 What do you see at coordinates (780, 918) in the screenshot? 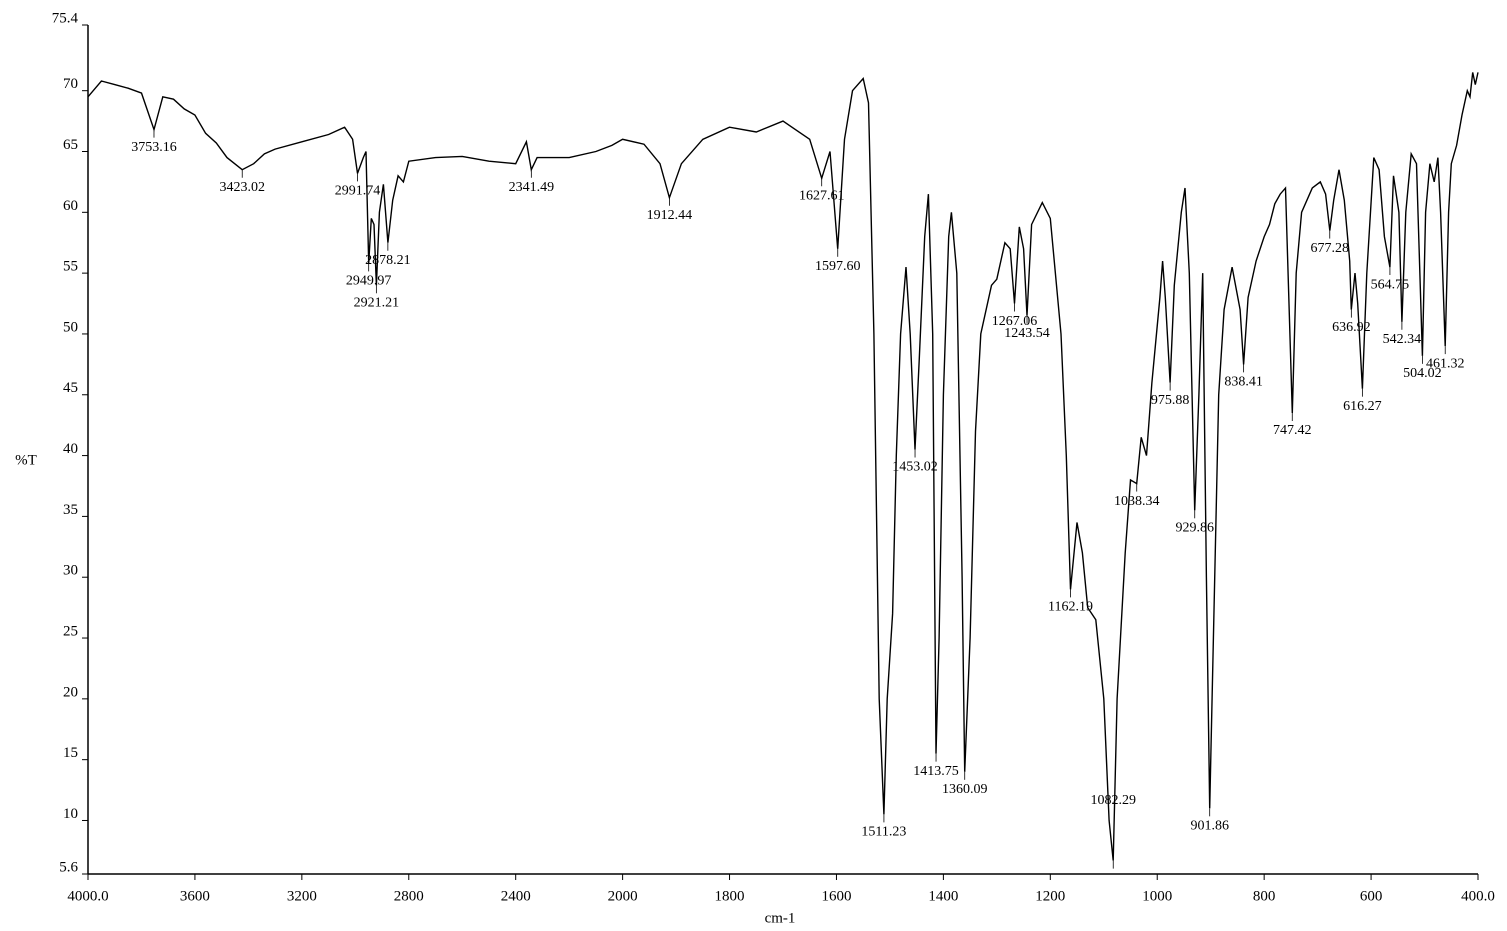
I see `x-axis-label: cm-1` at bounding box center [780, 918].